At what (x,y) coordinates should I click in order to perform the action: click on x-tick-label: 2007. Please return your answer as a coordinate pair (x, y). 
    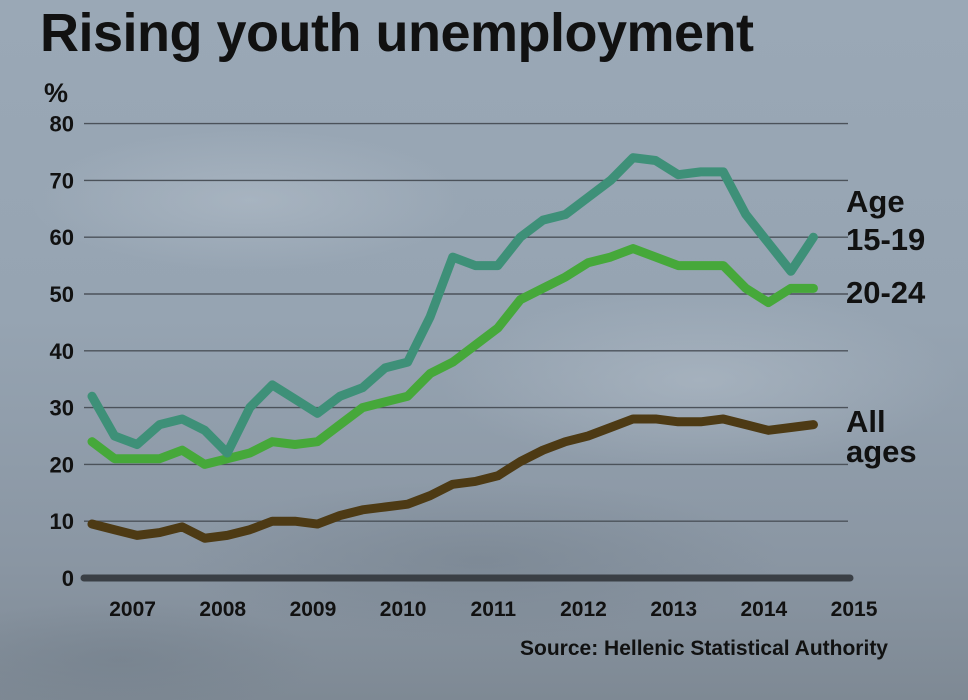
    Looking at the image, I should click on (132, 609).